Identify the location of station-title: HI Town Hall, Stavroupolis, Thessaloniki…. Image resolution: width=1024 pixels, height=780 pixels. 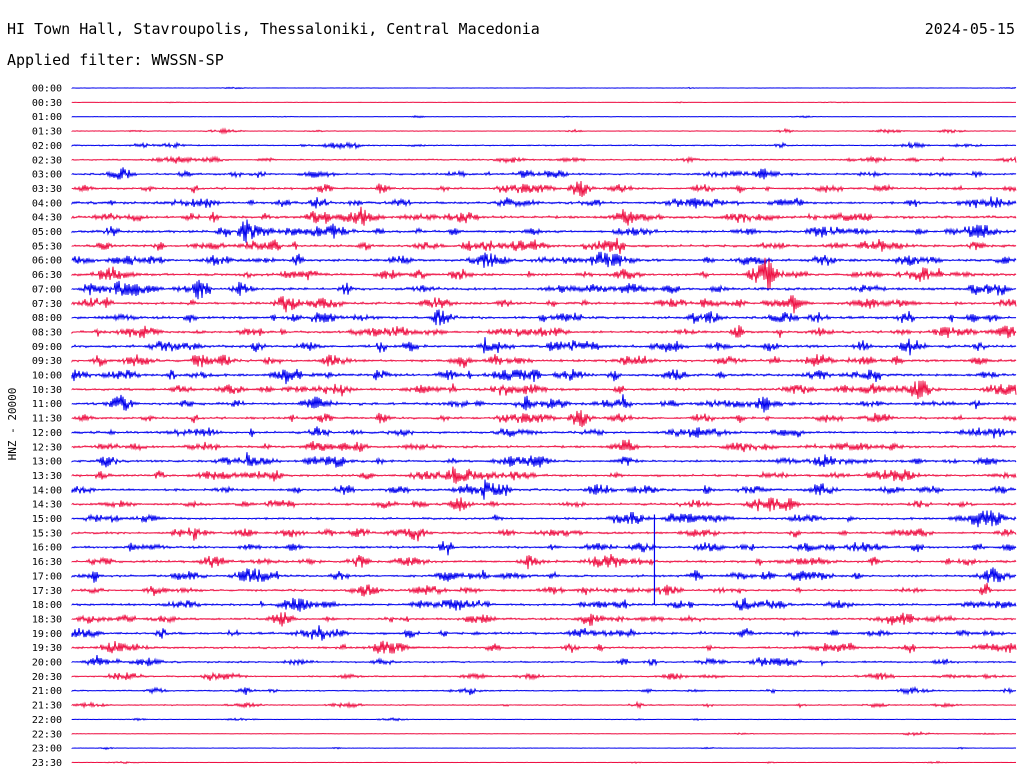
(273, 29).